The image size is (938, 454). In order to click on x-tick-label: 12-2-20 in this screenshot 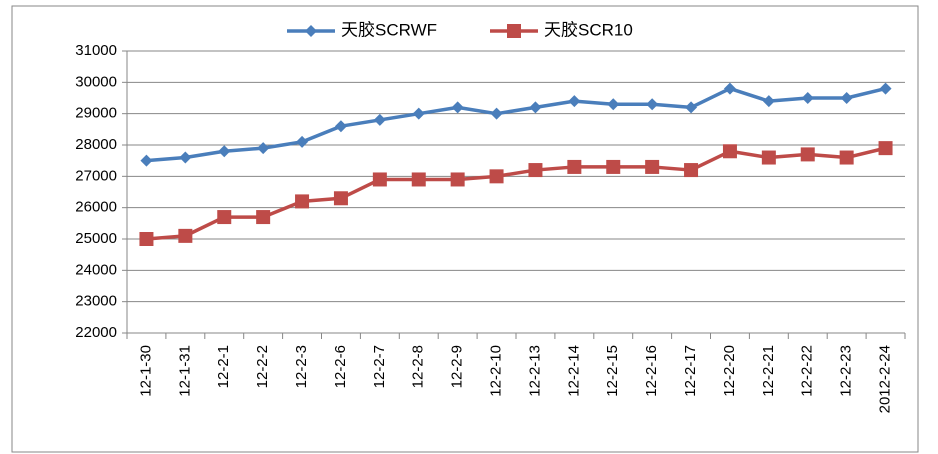, I will do `click(729, 371)`.